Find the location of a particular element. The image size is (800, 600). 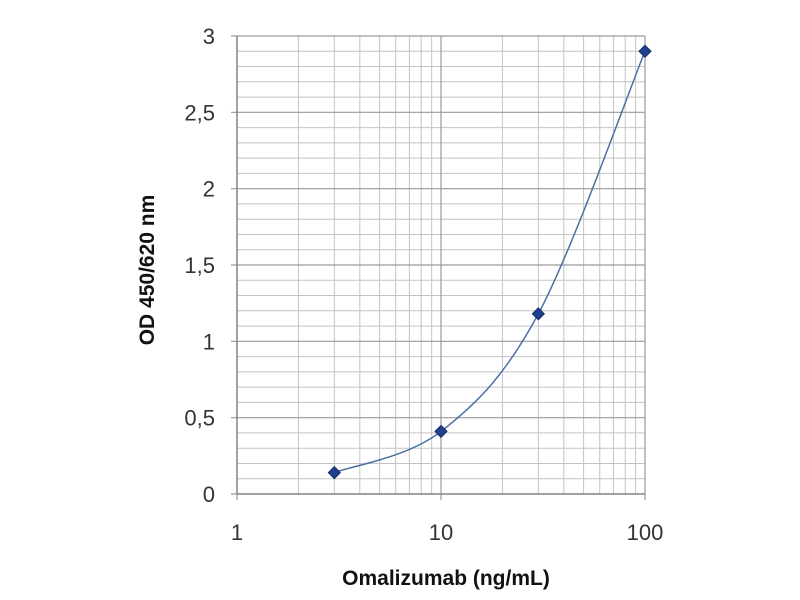

x-tick-label: 100 is located at coordinates (645, 532).